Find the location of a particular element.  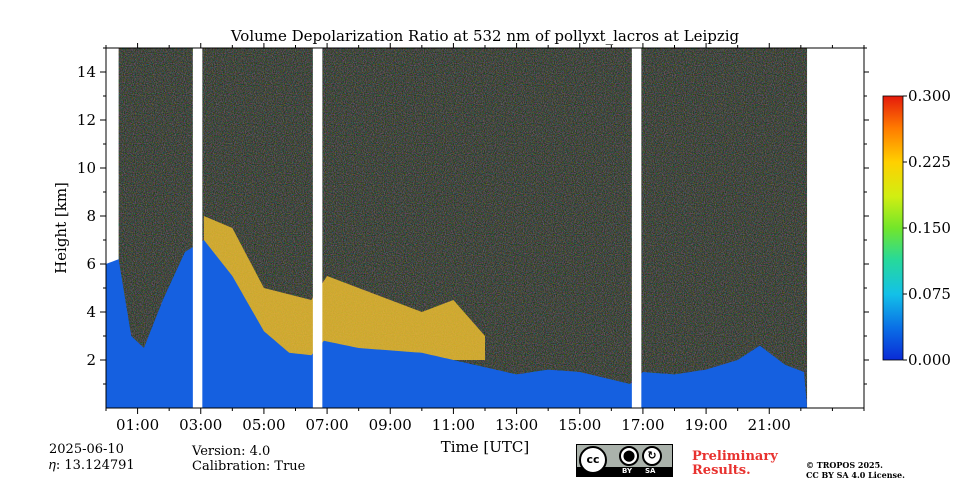

y-tick-label: 8 is located at coordinates (91, 216).